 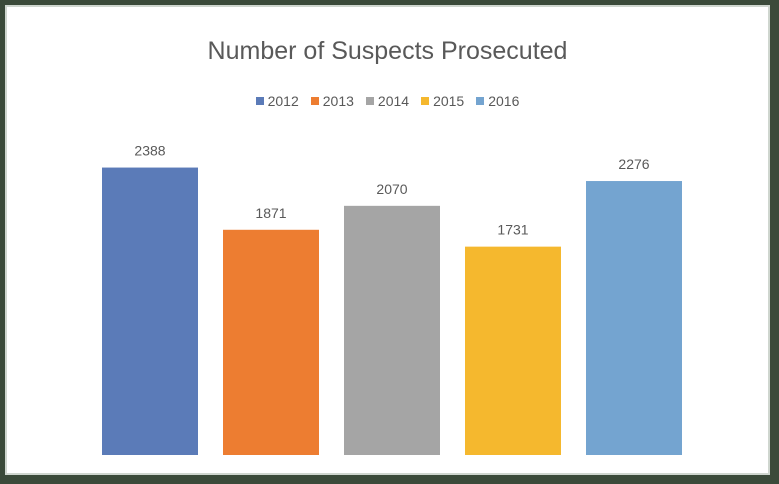 I want to click on bar-2015, so click(x=513, y=350).